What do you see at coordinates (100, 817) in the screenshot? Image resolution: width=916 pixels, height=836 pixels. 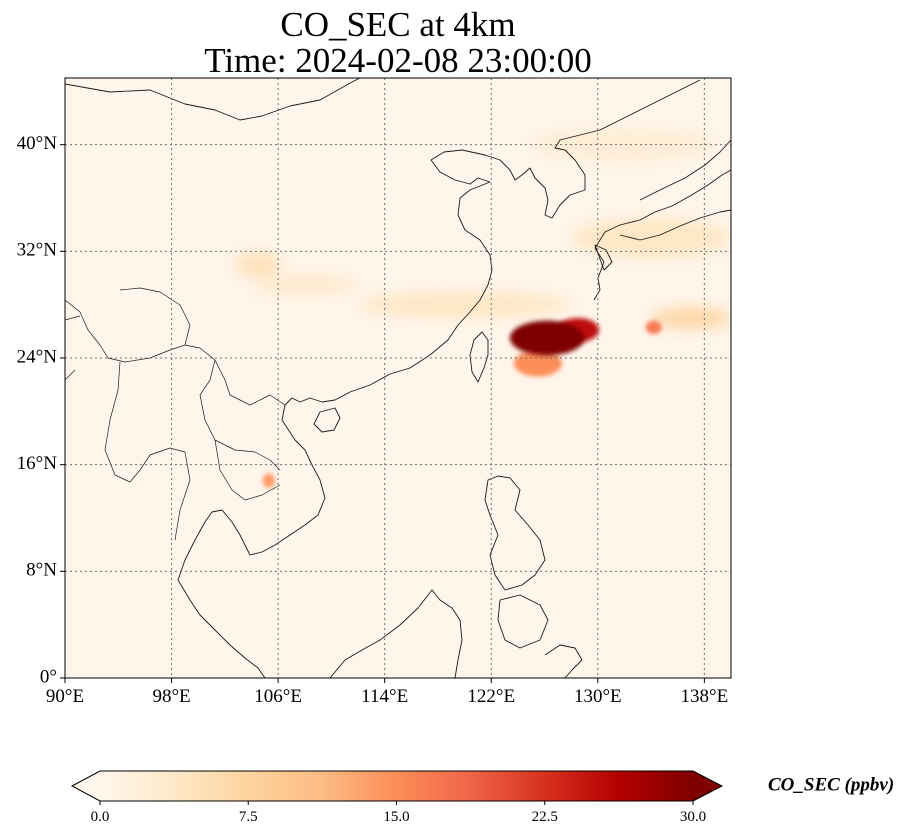 I see `colorbar-tick-label: 0.0` at bounding box center [100, 817].